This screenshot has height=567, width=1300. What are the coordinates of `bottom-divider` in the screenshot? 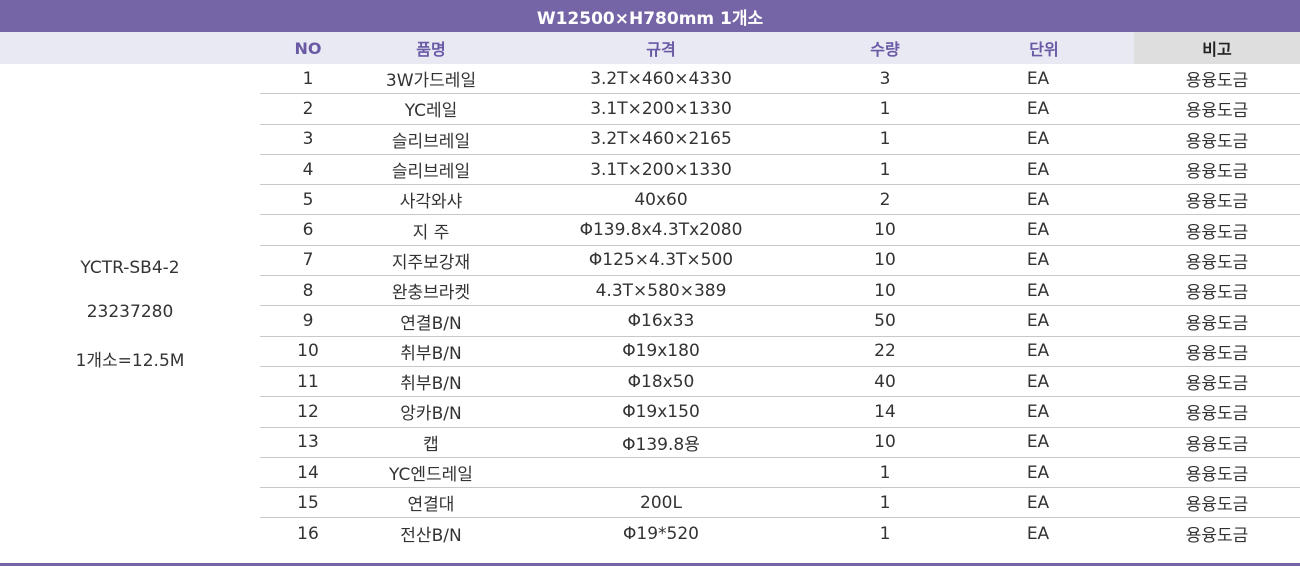 It's located at (650, 564).